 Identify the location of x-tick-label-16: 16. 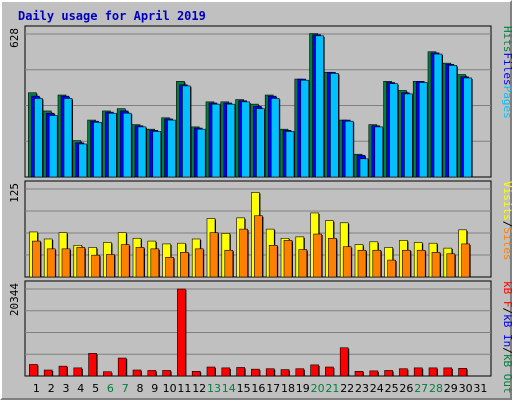
(258, 388).